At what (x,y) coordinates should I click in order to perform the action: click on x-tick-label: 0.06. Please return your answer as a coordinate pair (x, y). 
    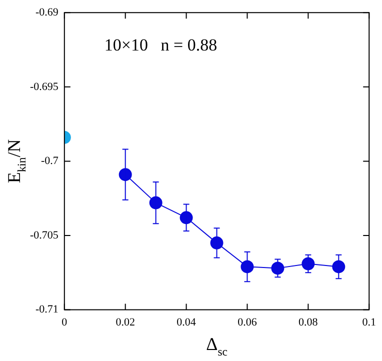
    Looking at the image, I should click on (248, 322).